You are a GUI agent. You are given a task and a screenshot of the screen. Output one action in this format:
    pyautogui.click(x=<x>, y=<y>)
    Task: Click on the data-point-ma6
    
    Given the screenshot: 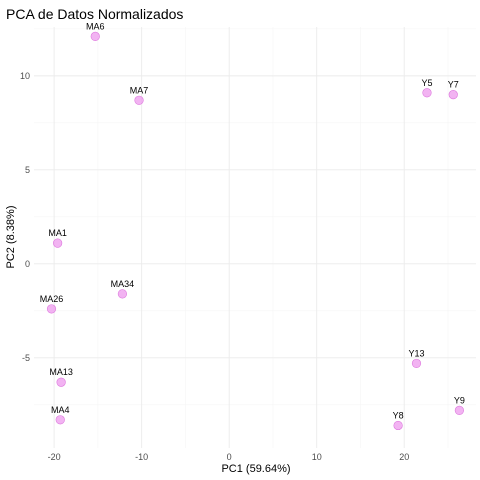 What is the action you would take?
    pyautogui.click(x=95, y=36)
    